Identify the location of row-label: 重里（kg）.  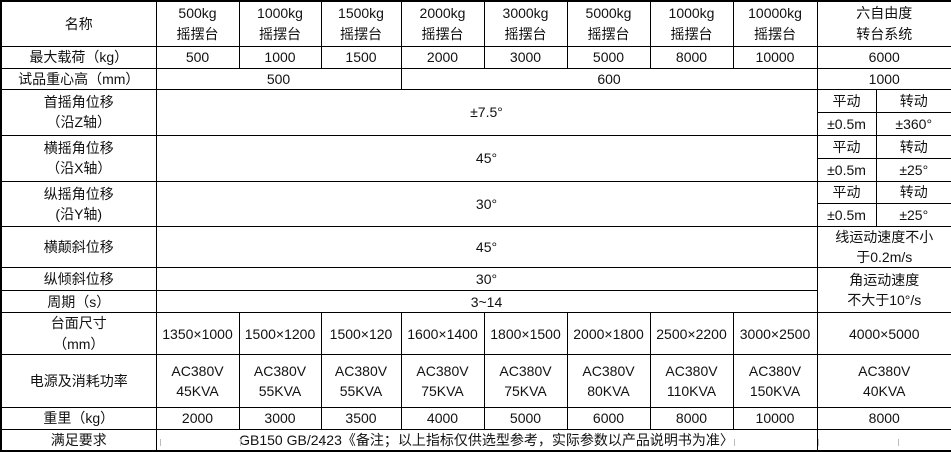
(78, 418).